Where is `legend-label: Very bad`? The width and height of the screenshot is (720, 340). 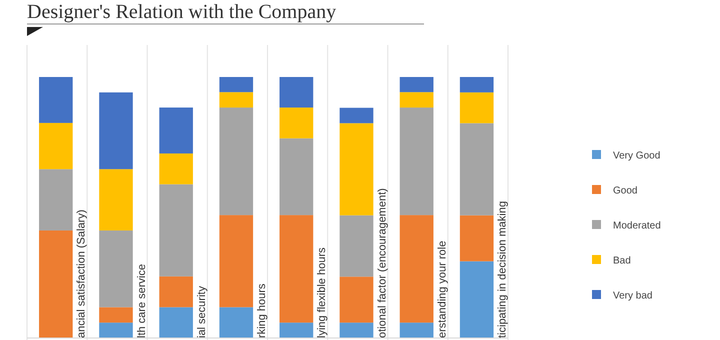 legend-label: Very bad is located at coordinates (632, 296).